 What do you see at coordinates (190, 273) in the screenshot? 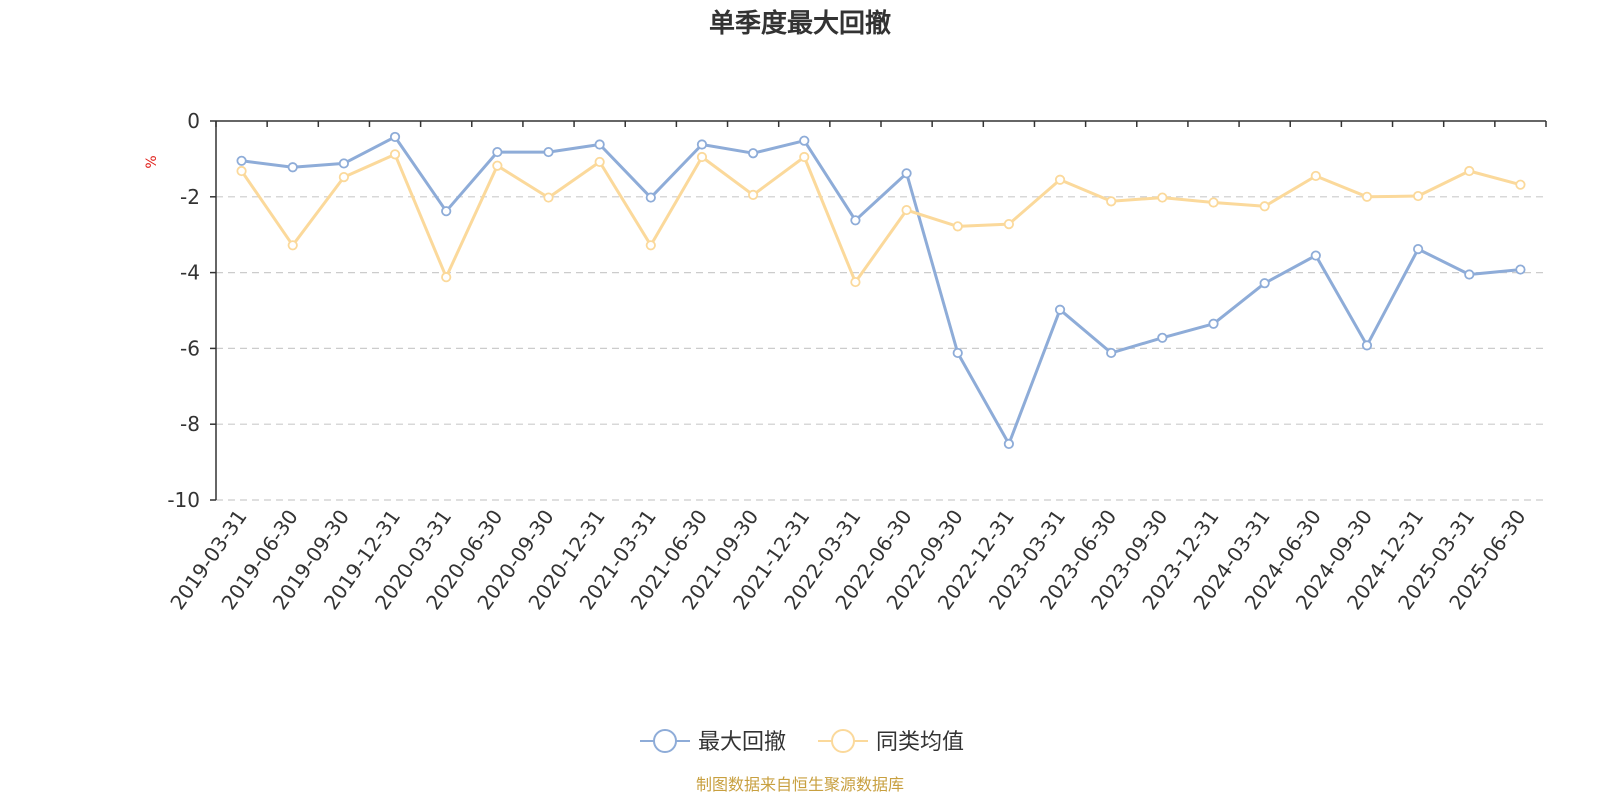
I see `y-tick-label: -4` at bounding box center [190, 273].